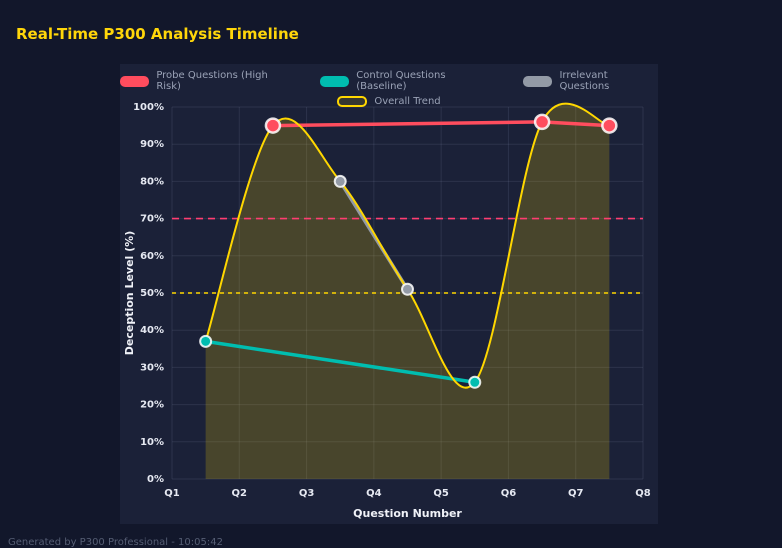 Image resolution: width=782 pixels, height=548 pixels. I want to click on y-tick-label: 70%, so click(152, 219).